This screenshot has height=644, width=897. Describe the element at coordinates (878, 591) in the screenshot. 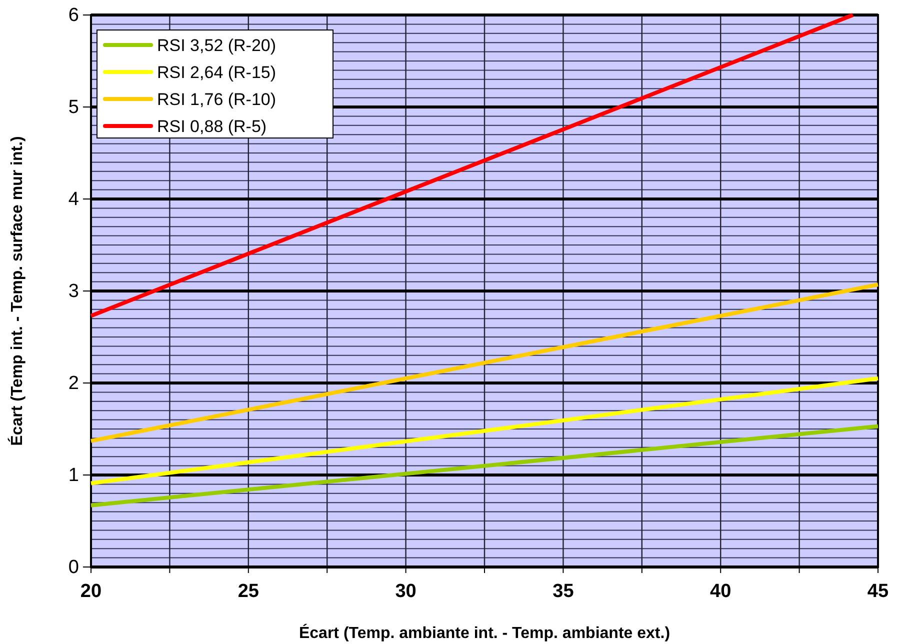

I see `x-tick-label: 45` at that location.